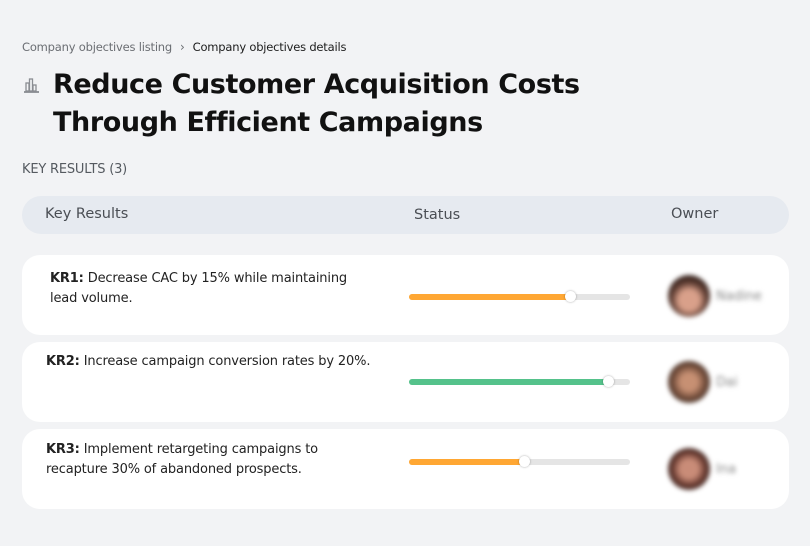  I want to click on owner-name: Dai, so click(727, 382).